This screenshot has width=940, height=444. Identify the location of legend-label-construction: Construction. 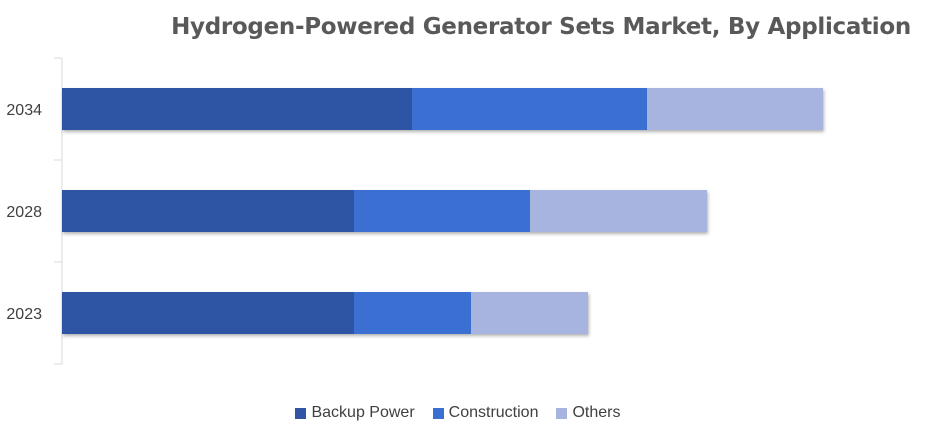
(493, 412).